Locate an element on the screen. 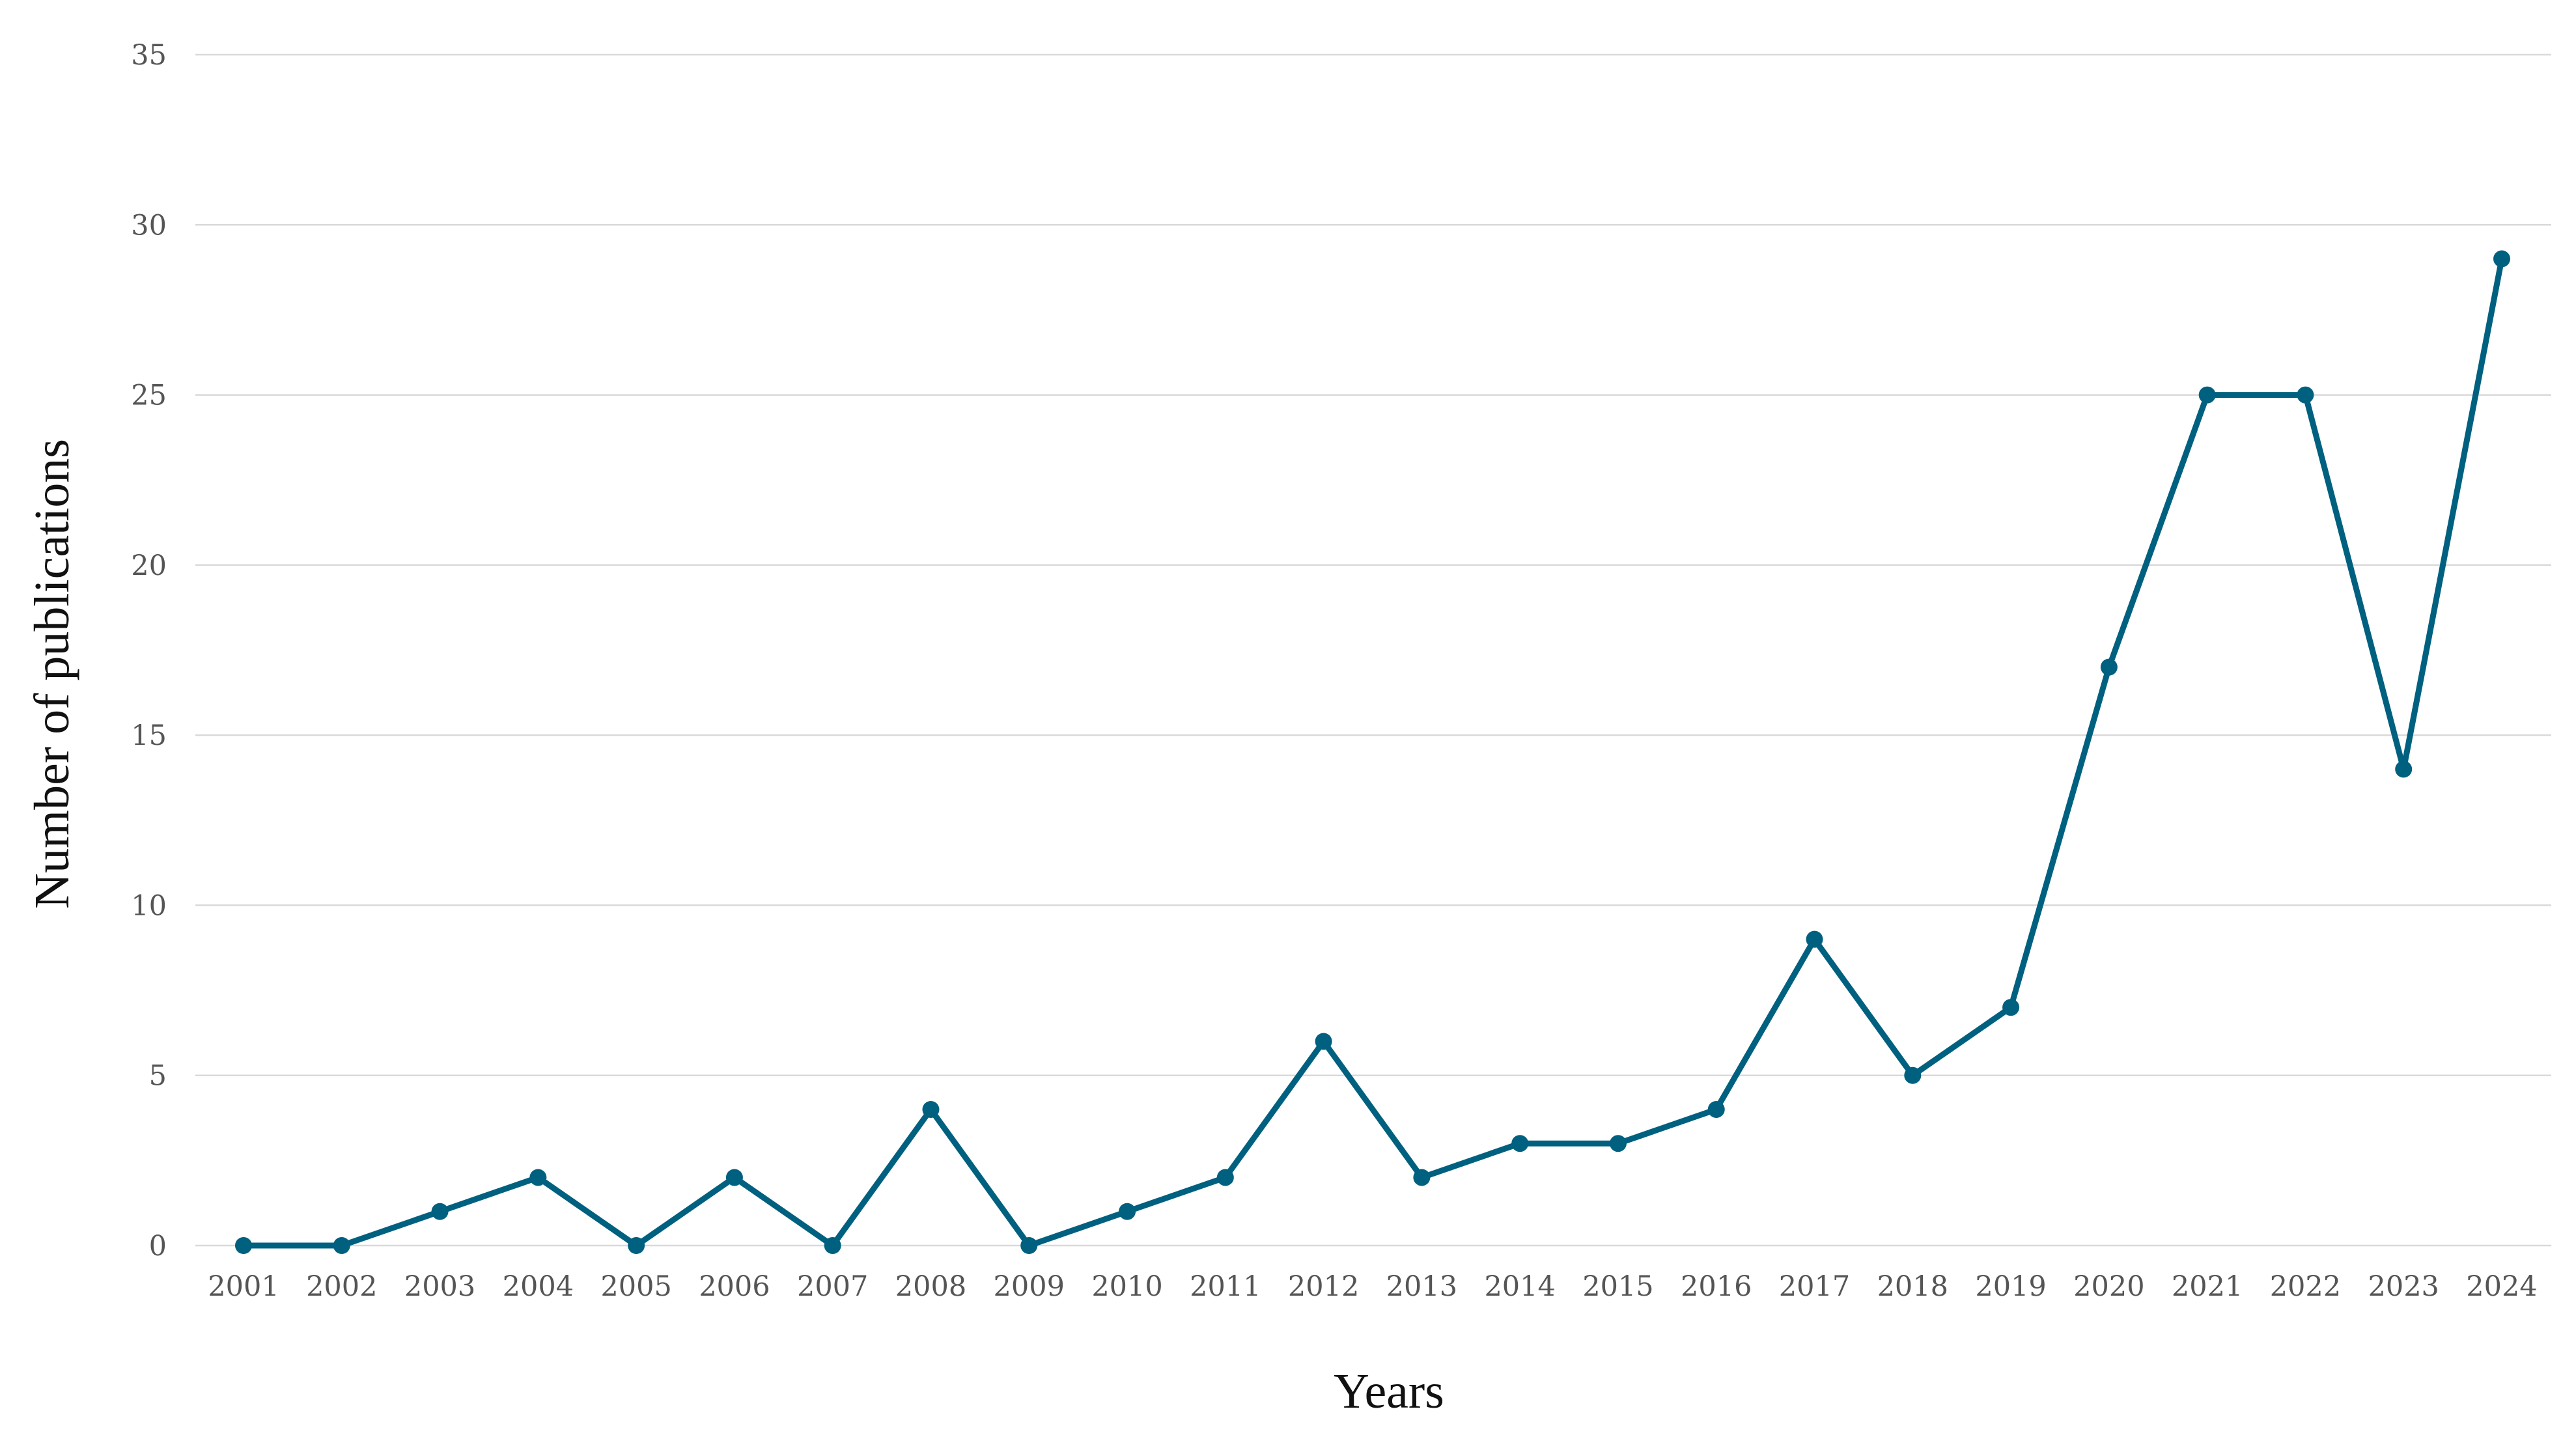 Image resolution: width=2576 pixels, height=1435 pixels. data-point-2019 is located at coordinates (2011, 1007).